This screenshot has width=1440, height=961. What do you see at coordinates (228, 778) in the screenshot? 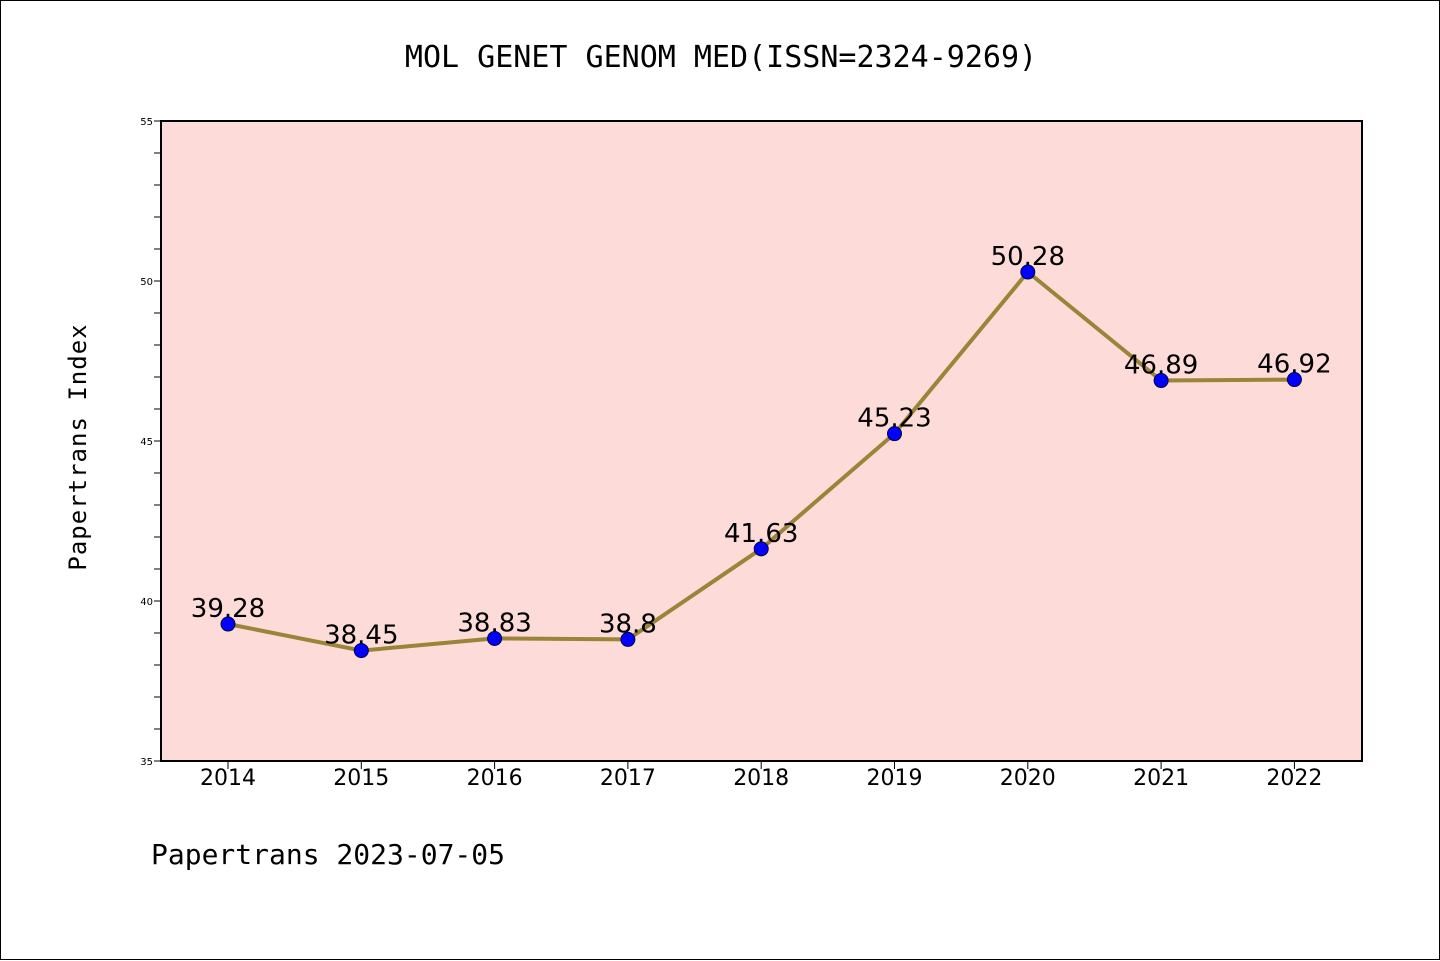
I see `x-tick-label: 2014` at bounding box center [228, 778].